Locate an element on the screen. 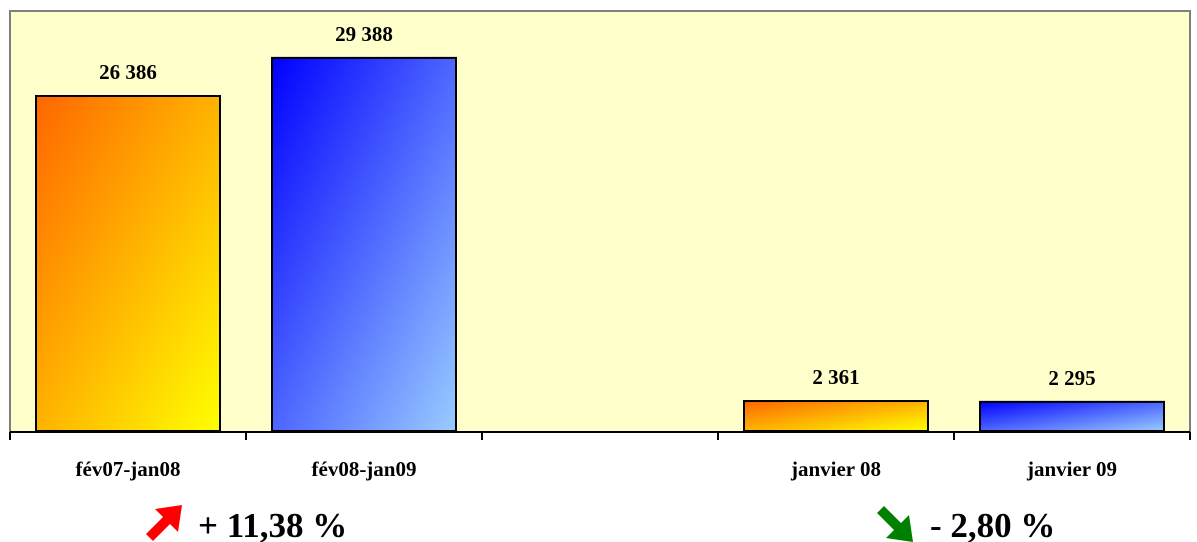 The width and height of the screenshot is (1197, 542). category-label: fév07-jan08 is located at coordinates (128, 469).